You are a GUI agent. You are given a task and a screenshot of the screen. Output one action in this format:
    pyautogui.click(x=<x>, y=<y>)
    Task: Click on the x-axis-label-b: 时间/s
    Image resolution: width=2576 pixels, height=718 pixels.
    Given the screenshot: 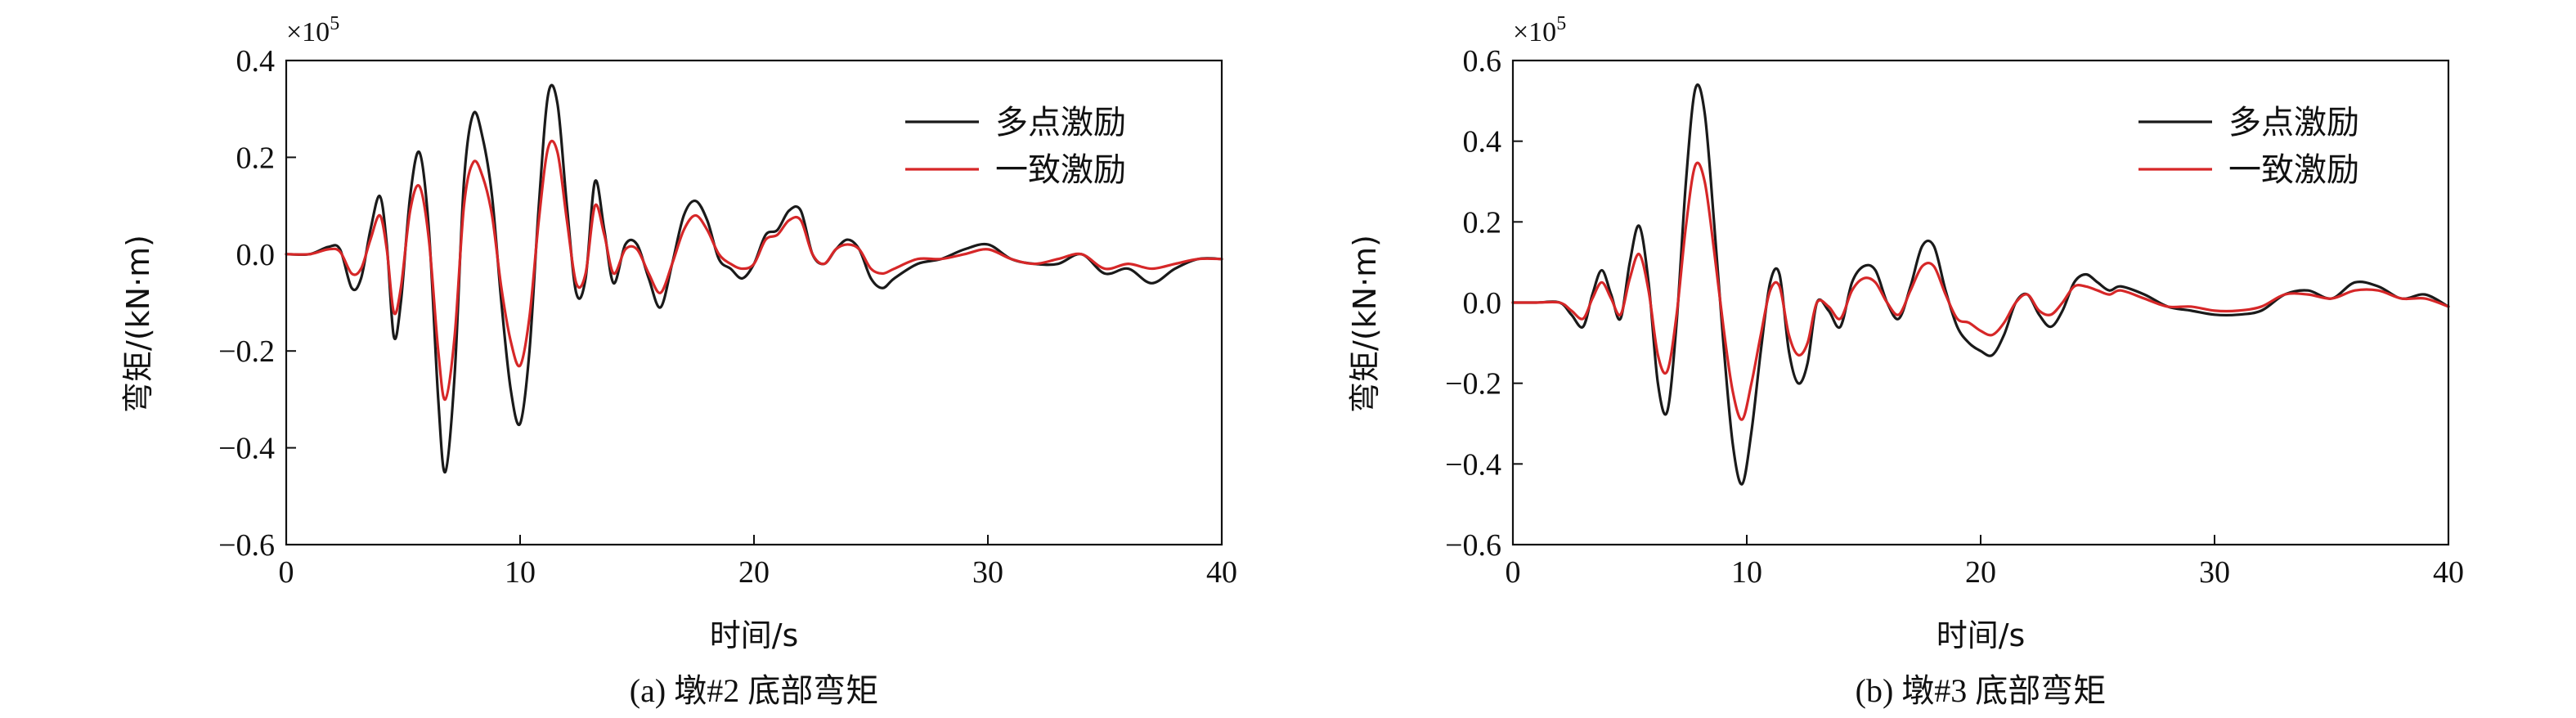 What is the action you would take?
    pyautogui.click(x=1981, y=635)
    